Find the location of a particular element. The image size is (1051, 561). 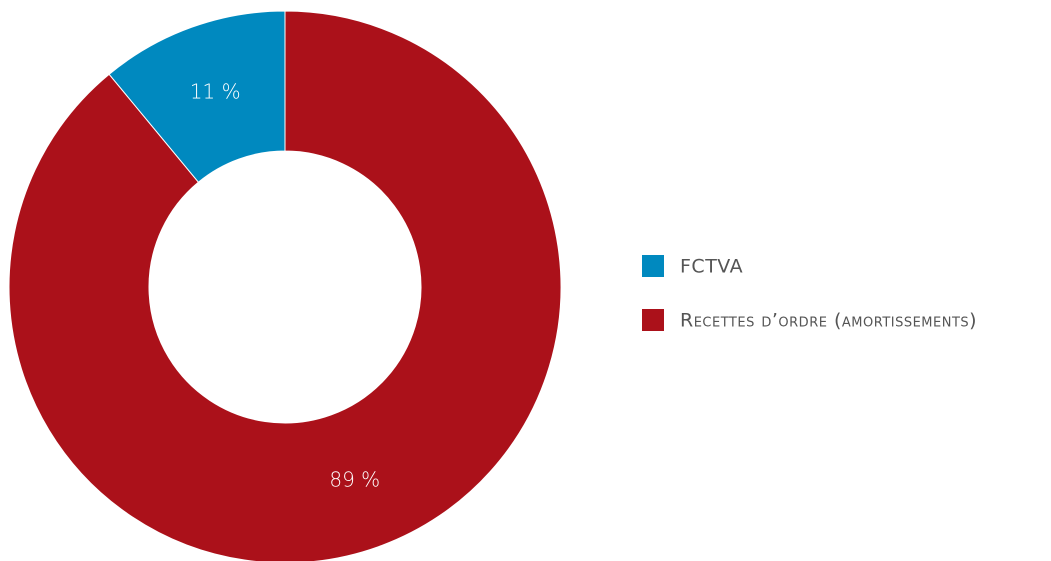

legend-label: Recettes d’ordre (amortissements) is located at coordinates (828, 321).